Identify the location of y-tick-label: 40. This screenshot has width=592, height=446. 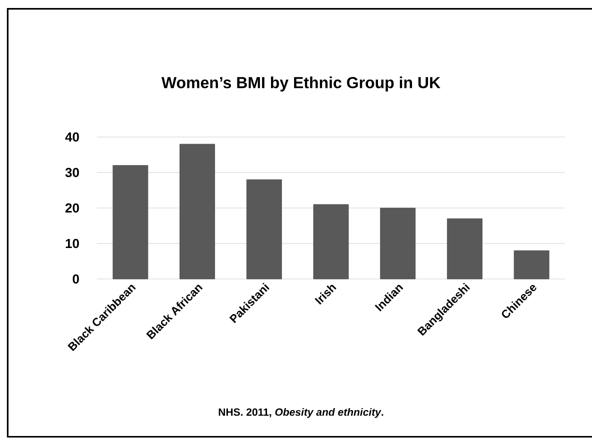
(72, 137).